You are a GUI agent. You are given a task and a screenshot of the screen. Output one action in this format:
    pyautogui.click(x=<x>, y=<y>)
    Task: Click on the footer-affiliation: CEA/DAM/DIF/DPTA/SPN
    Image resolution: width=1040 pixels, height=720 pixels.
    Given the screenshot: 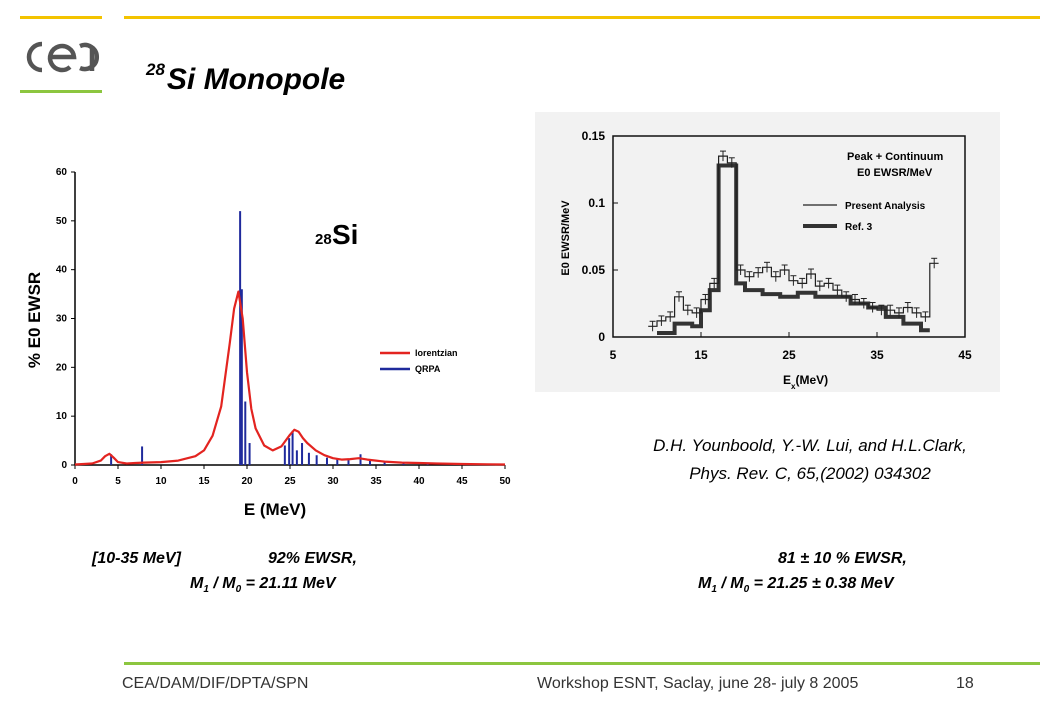 What is the action you would take?
    pyautogui.click(x=215, y=683)
    